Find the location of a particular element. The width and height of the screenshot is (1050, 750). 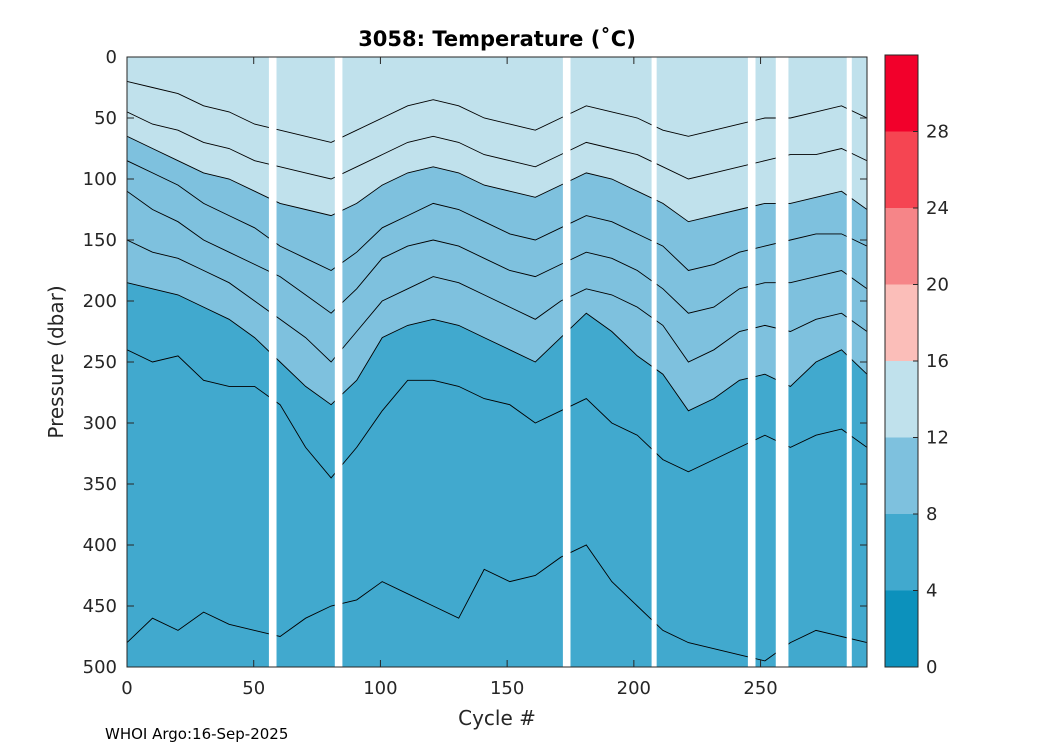

colorbar-tick-label: 12 is located at coordinates (937, 438).